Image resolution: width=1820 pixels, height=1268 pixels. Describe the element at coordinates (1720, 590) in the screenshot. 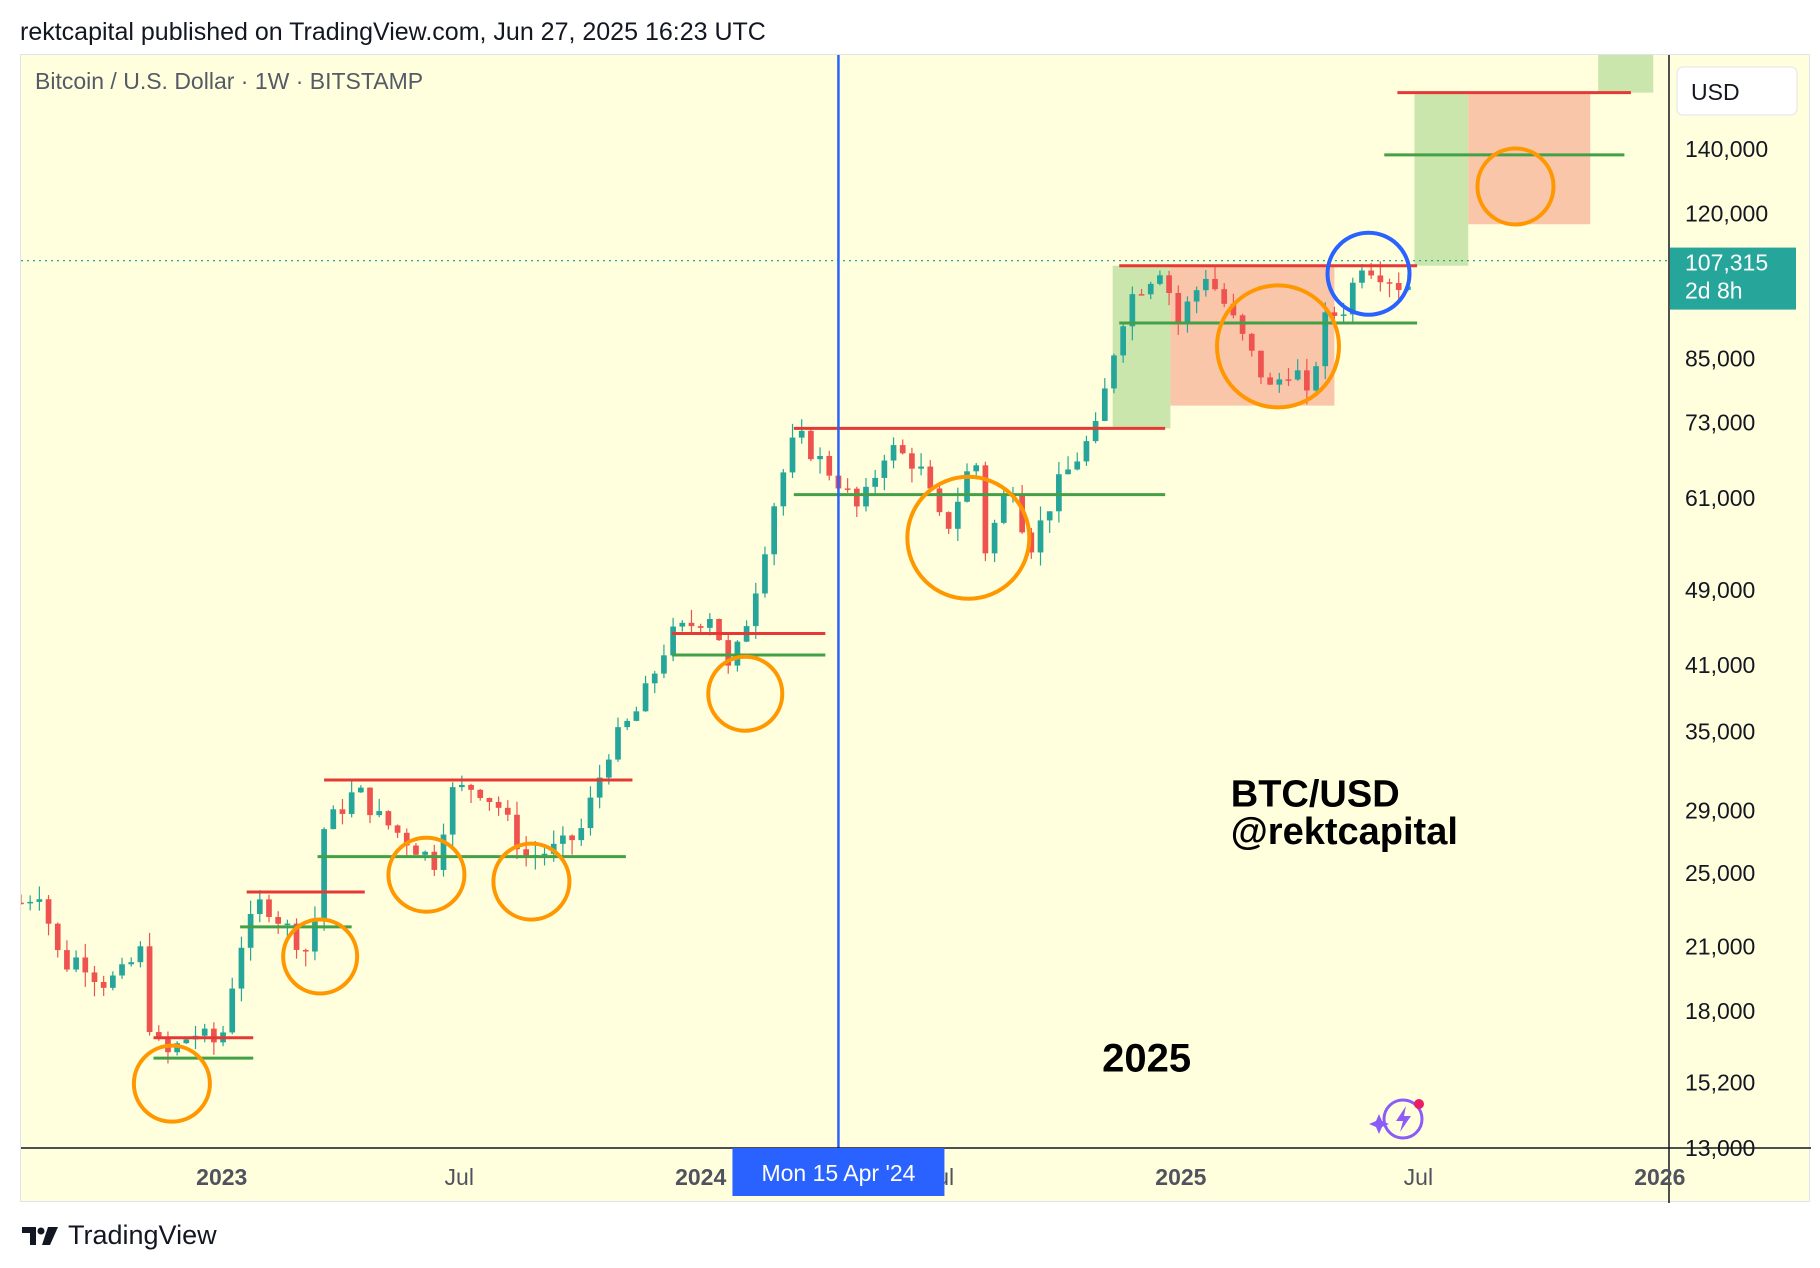

I see `price-tick-49000: 49,000` at that location.